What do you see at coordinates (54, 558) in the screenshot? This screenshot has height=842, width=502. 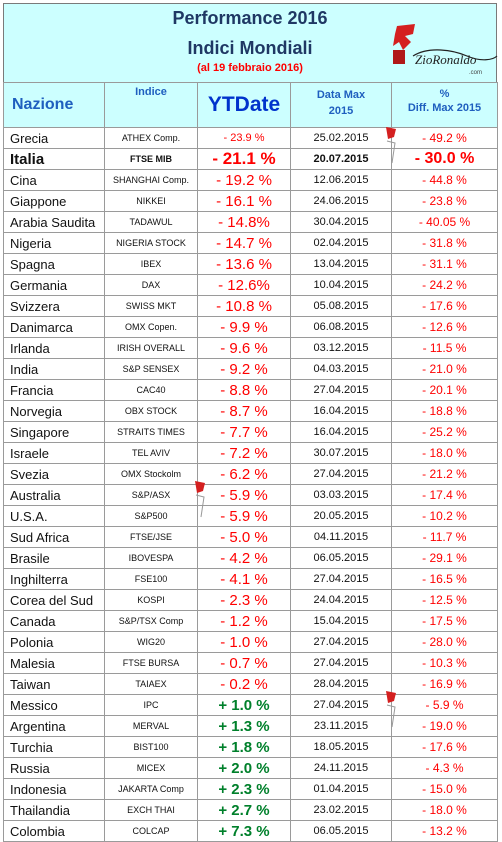 I see `cell-nazione: Brasile` at bounding box center [54, 558].